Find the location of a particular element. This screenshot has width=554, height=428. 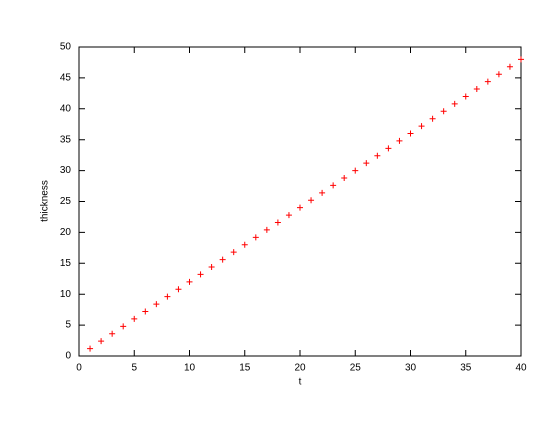

x-tick-label: 15 is located at coordinates (245, 368).